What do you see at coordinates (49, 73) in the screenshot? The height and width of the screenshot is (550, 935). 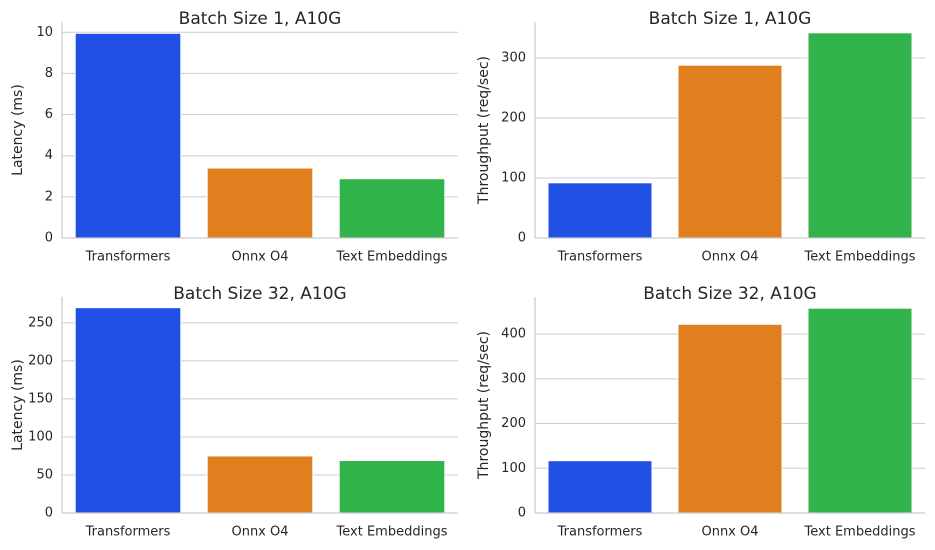 I see `y-tick-label: 8` at bounding box center [49, 73].